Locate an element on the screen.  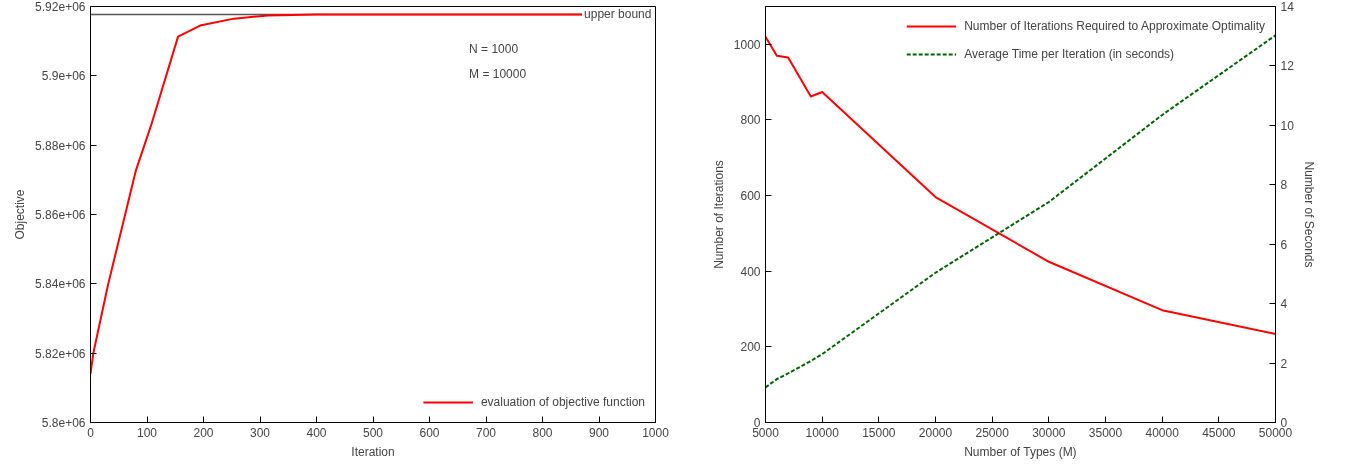
legend-label: Number of Iterations Required to Approximate Optimality is located at coordinates (1114, 26).